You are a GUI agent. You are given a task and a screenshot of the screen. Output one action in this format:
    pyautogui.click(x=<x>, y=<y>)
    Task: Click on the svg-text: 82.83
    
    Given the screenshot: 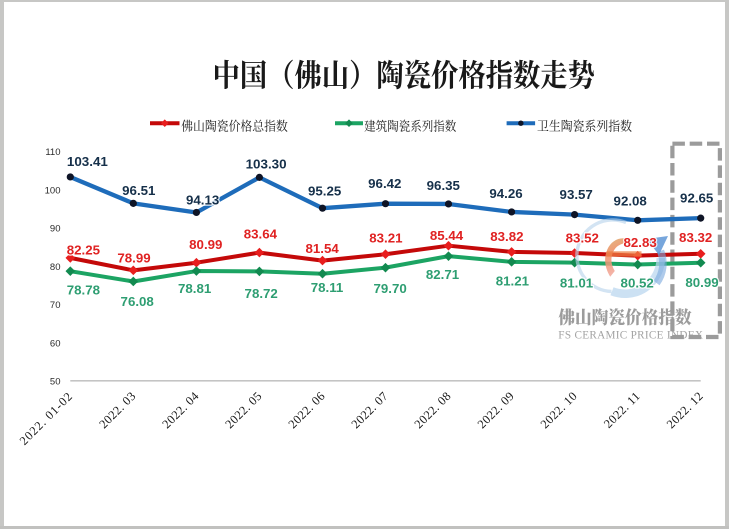 What is the action you would take?
    pyautogui.click(x=639, y=242)
    